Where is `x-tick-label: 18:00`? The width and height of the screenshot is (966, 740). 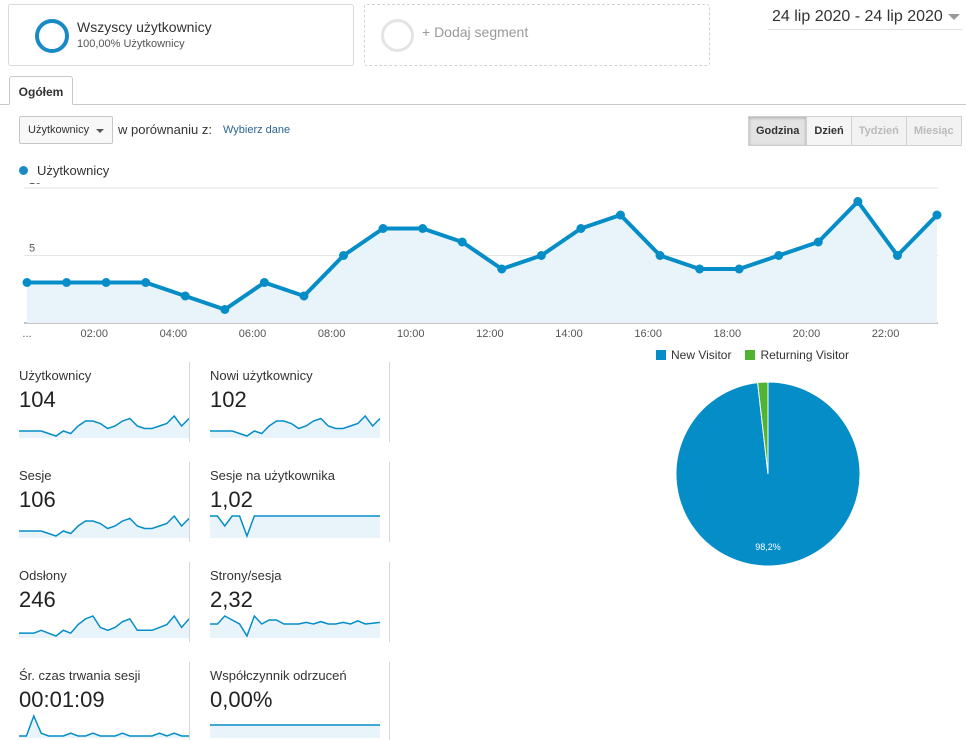 x-tick-label: 18:00 is located at coordinates (728, 334).